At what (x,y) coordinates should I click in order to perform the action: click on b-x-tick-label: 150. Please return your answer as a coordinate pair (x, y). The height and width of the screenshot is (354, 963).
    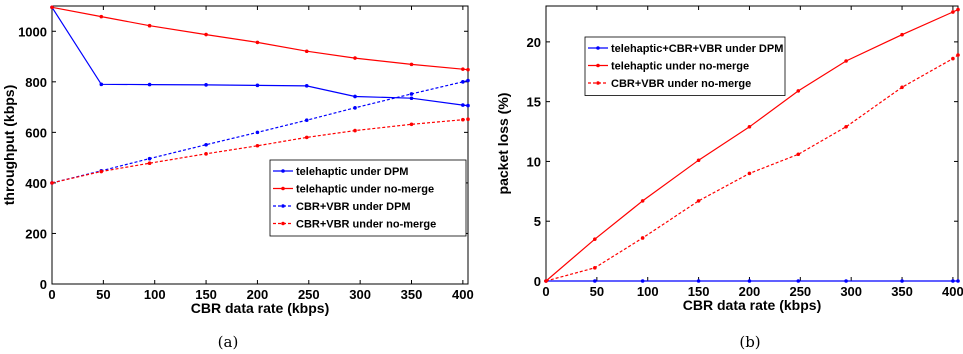
    Looking at the image, I should click on (699, 291).